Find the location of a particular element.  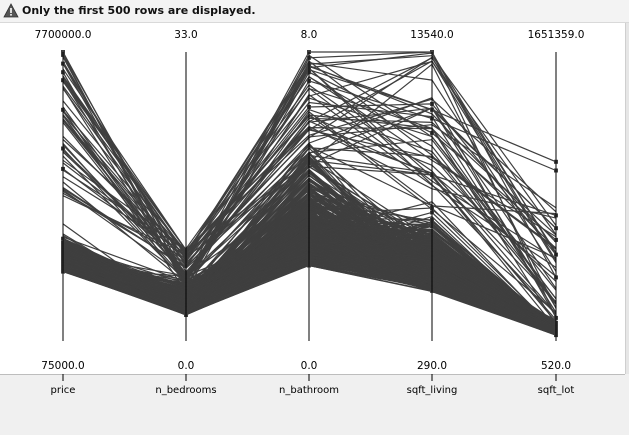

axis-name-price: price is located at coordinates (63, 390).